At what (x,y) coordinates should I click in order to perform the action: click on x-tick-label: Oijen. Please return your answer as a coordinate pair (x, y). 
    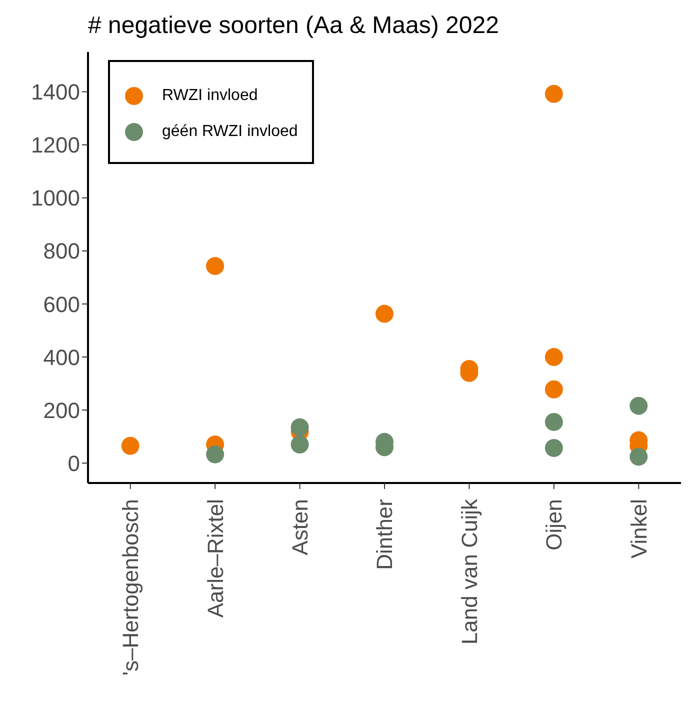
    Looking at the image, I should click on (554, 524).